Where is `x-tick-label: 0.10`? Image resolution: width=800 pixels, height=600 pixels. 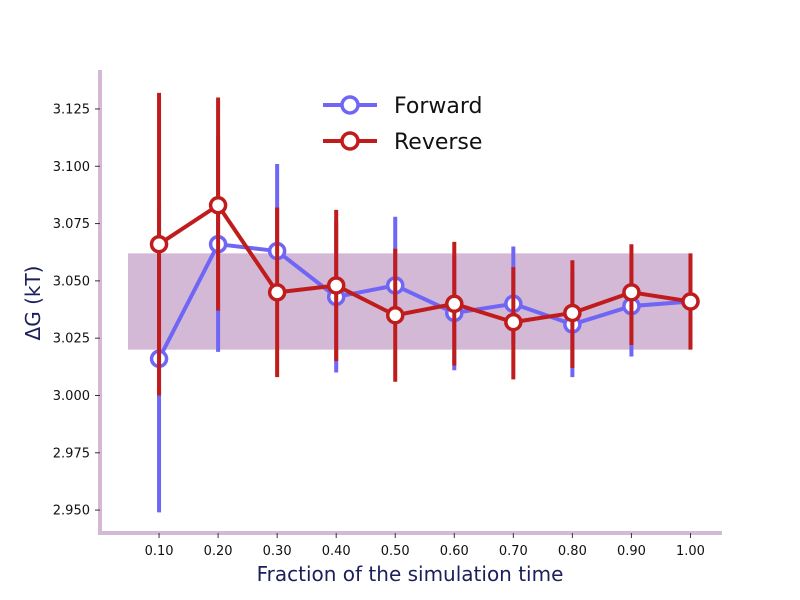
x-tick-label: 0.10 is located at coordinates (159, 551).